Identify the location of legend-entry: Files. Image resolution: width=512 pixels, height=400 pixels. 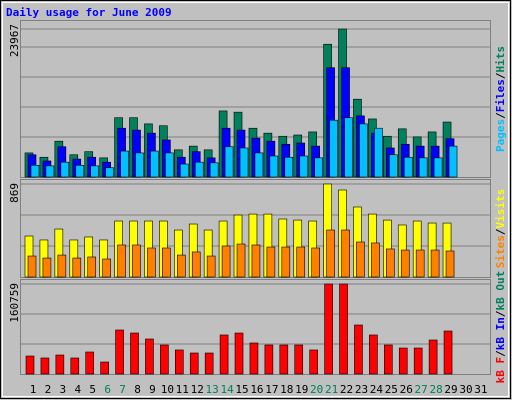
(500, 95).